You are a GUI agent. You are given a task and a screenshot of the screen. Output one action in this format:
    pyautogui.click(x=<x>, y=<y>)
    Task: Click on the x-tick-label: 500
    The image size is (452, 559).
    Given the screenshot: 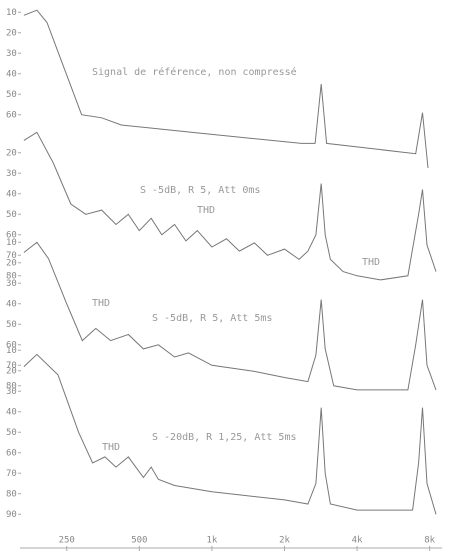 What is the action you would take?
    pyautogui.click(x=139, y=541)
    